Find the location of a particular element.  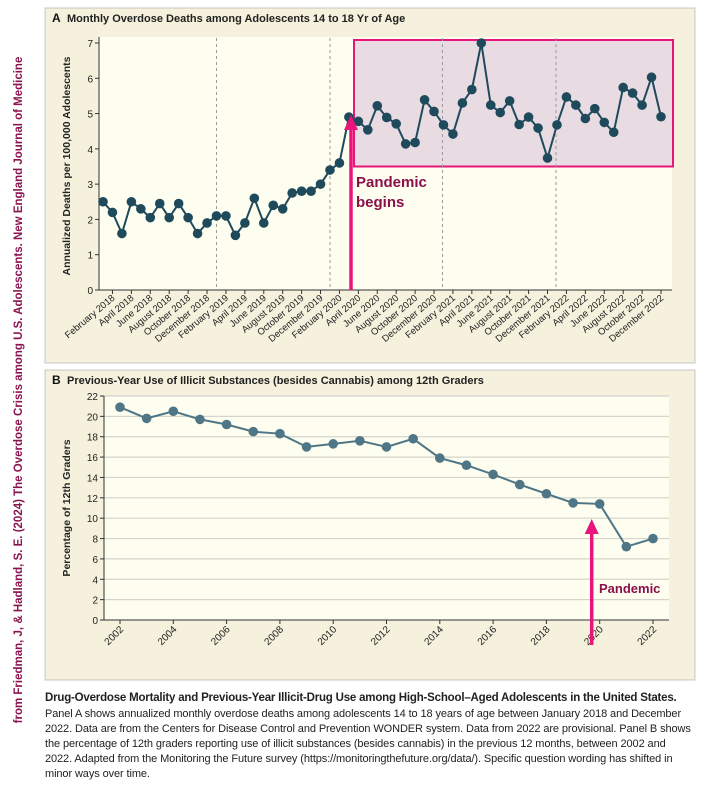

y-tick-label: 18 is located at coordinates (93, 438).